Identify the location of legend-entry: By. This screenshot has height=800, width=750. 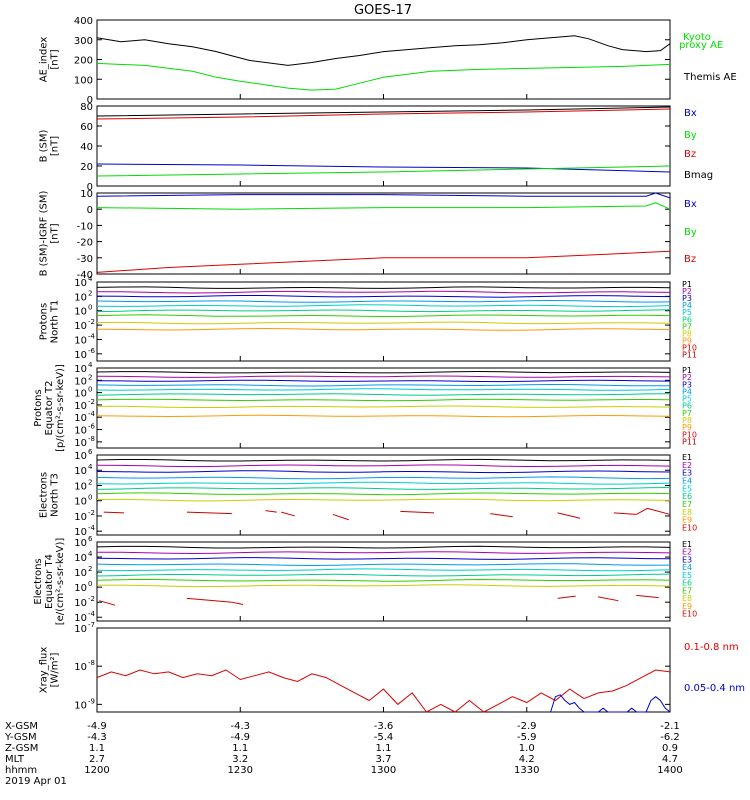
(690, 232).